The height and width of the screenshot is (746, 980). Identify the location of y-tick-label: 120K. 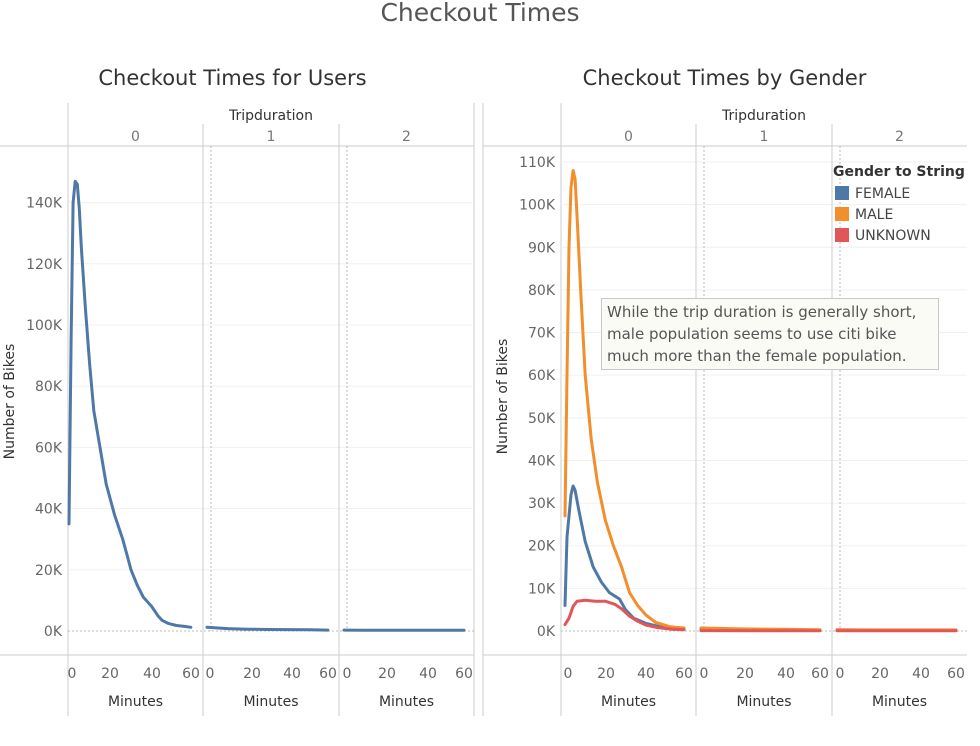
(44, 265).